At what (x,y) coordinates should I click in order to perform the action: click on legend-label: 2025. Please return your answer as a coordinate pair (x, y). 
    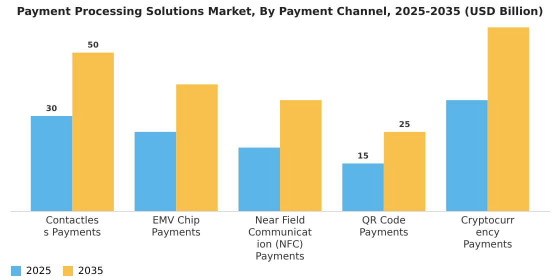
    Looking at the image, I should click on (39, 271).